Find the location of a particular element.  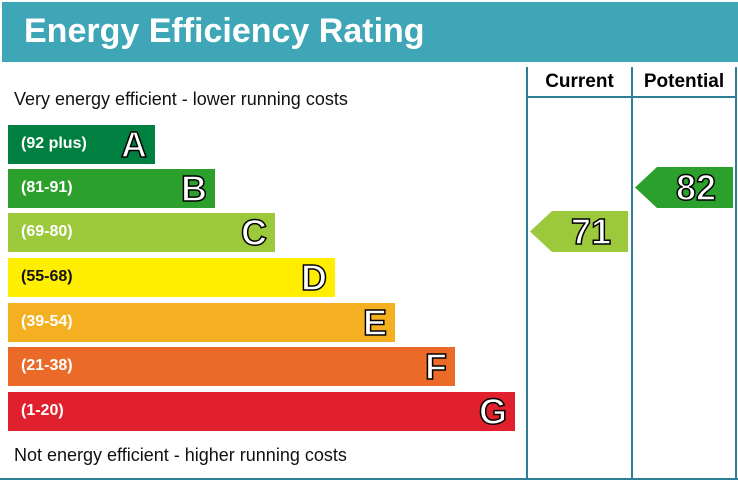

bottom-border is located at coordinates (369, 479).